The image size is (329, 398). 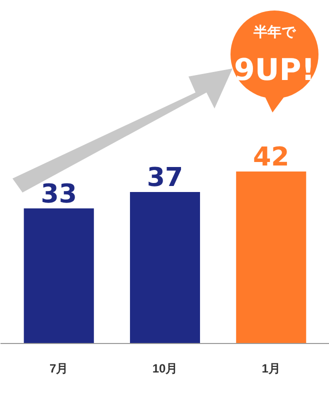 I want to click on x-tick-label: 10月, so click(x=165, y=369).